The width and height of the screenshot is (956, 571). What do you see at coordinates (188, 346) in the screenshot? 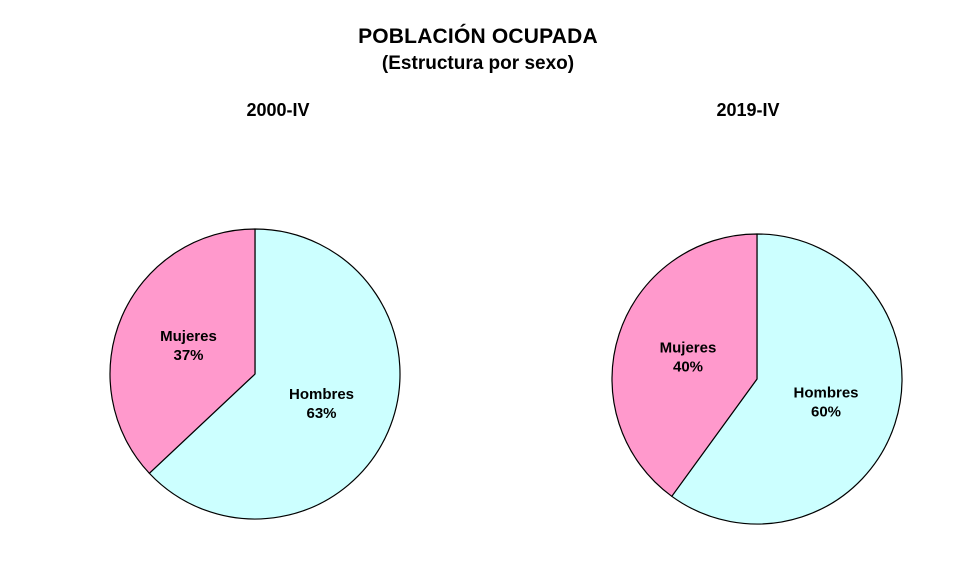
I see `slice-label-mujeres: Mujeres 37%` at bounding box center [188, 346].